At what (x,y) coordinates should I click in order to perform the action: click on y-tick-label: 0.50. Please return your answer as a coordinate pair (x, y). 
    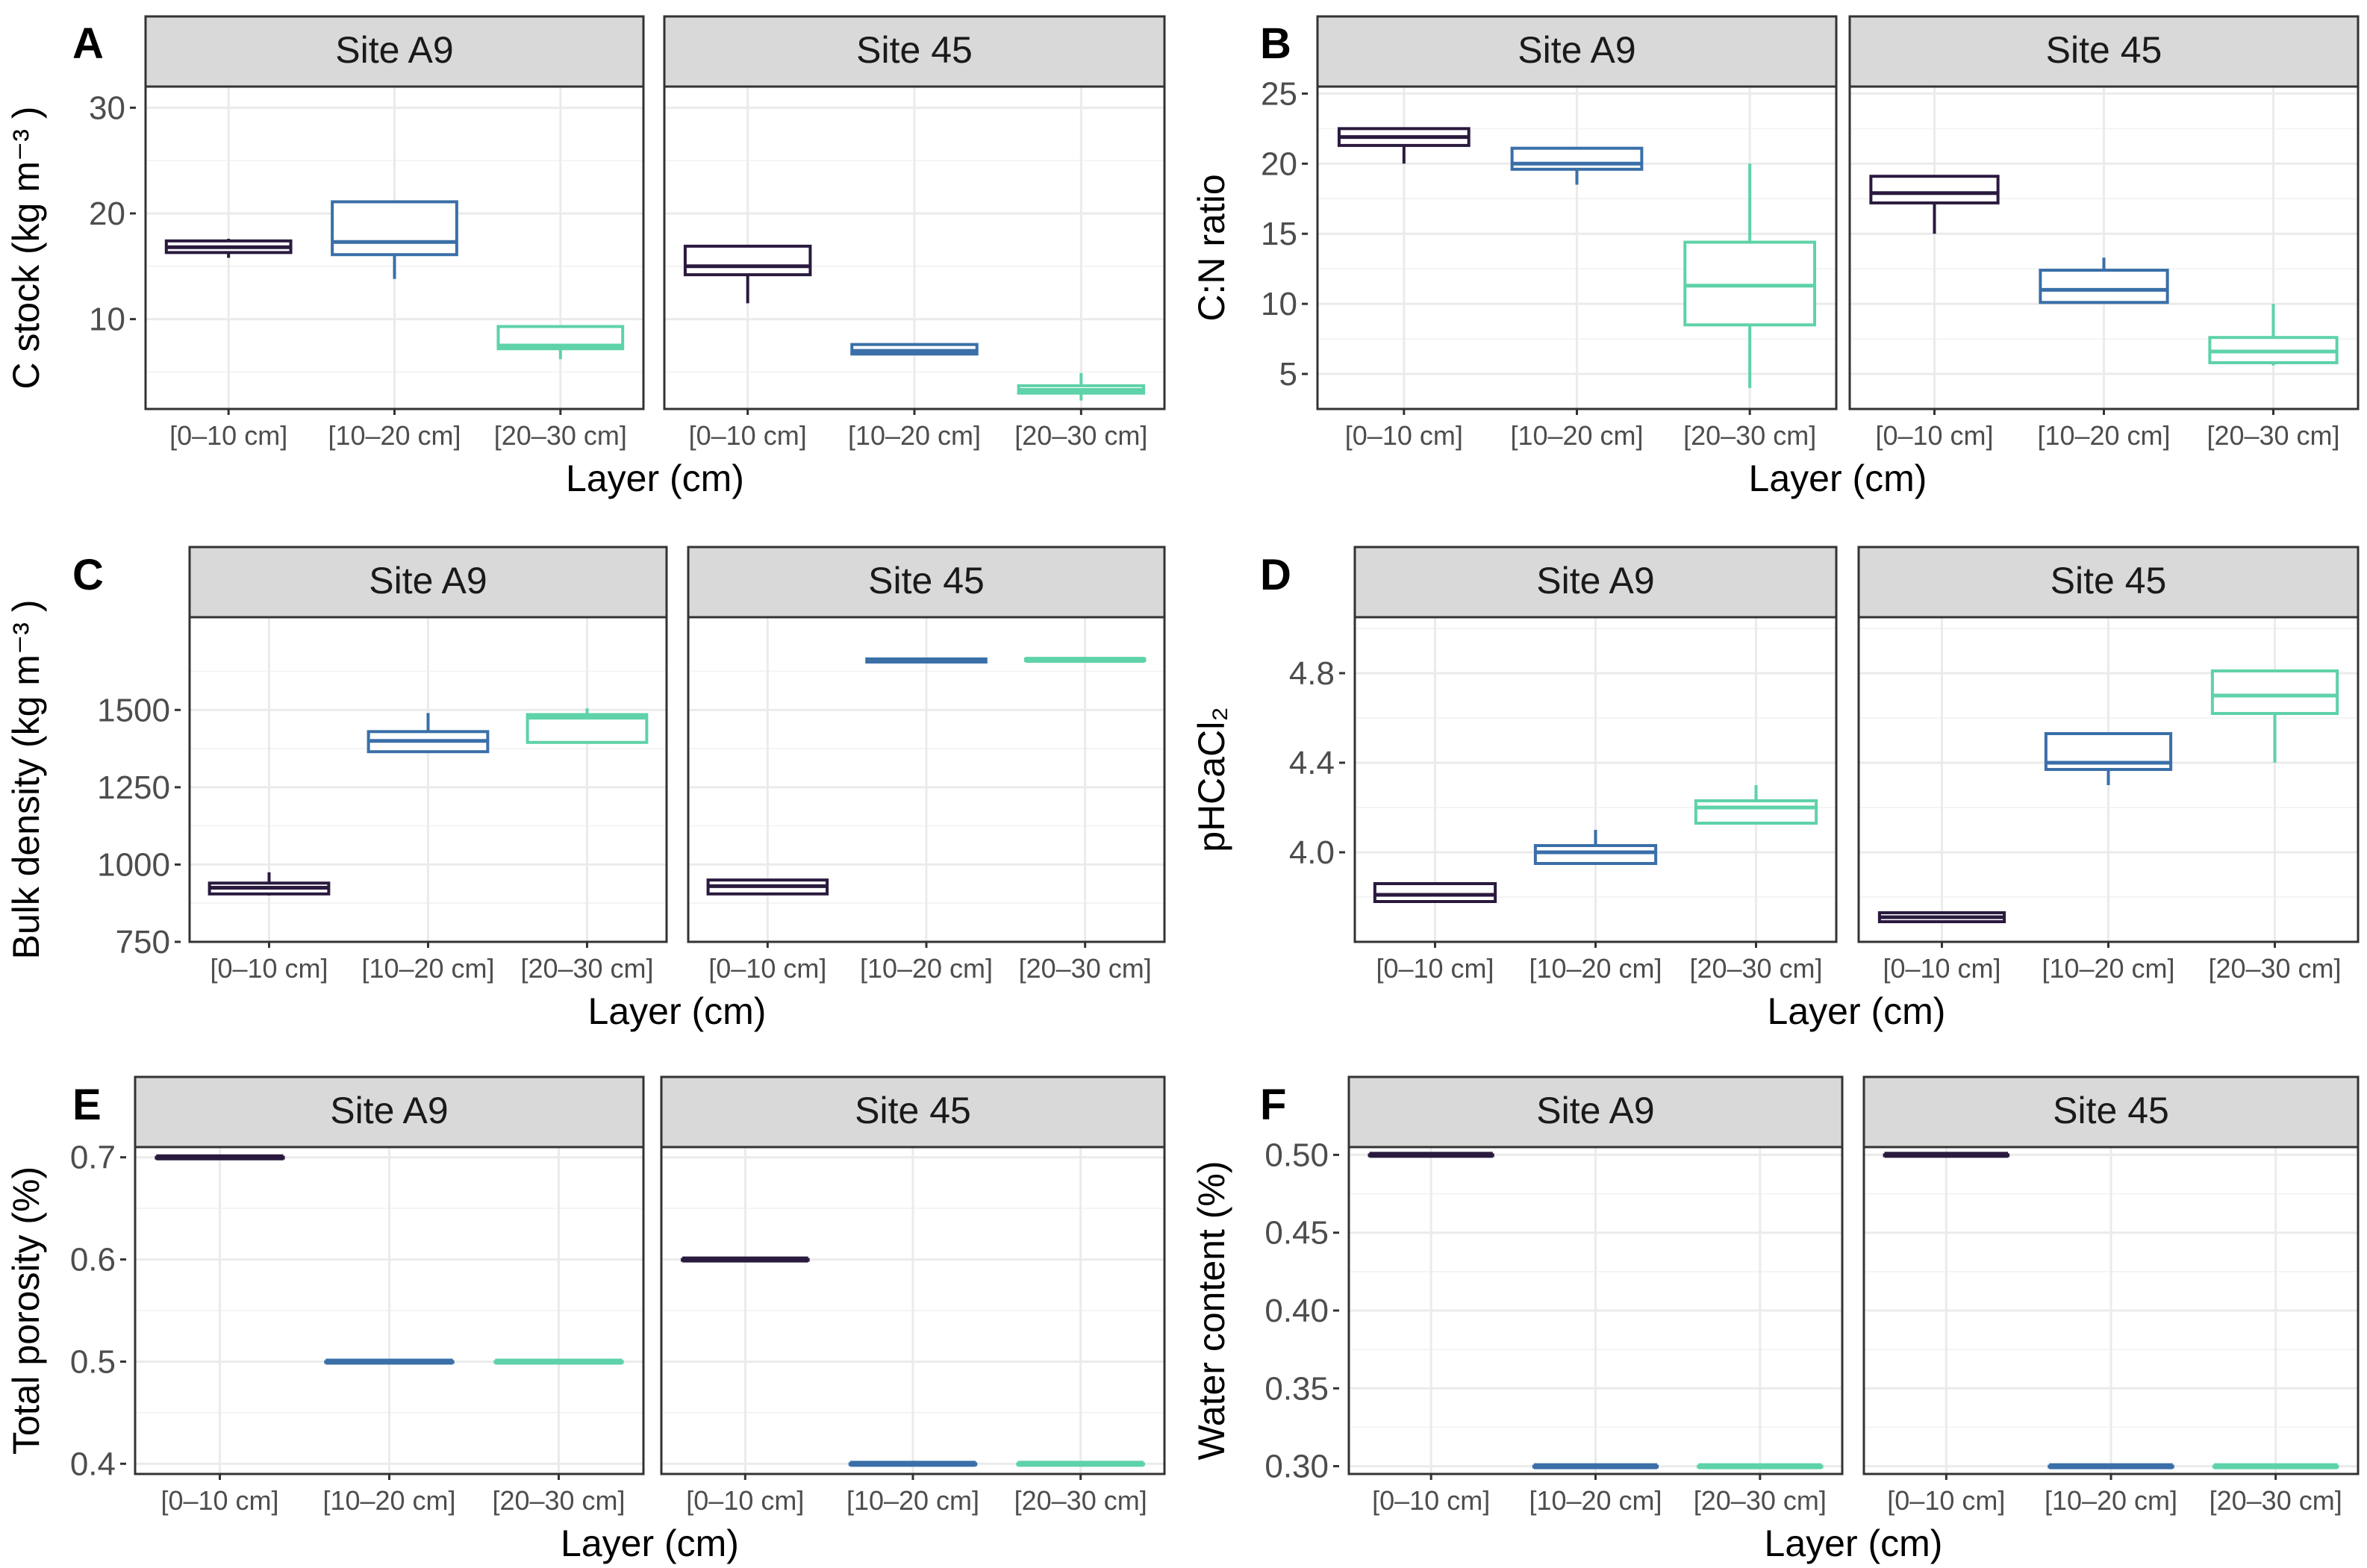
    Looking at the image, I should click on (1296, 1155).